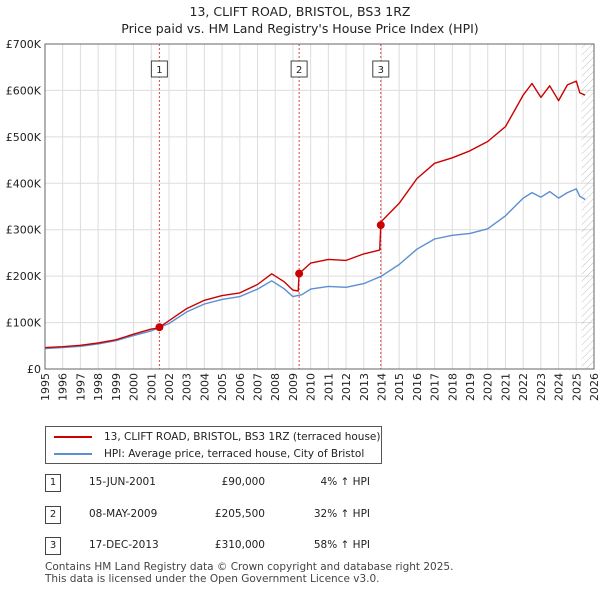 Image resolution: width=600 pixels, height=590 pixels. What do you see at coordinates (311, 387) in the screenshot?
I see `x-tick-label: 2010` at bounding box center [311, 387].